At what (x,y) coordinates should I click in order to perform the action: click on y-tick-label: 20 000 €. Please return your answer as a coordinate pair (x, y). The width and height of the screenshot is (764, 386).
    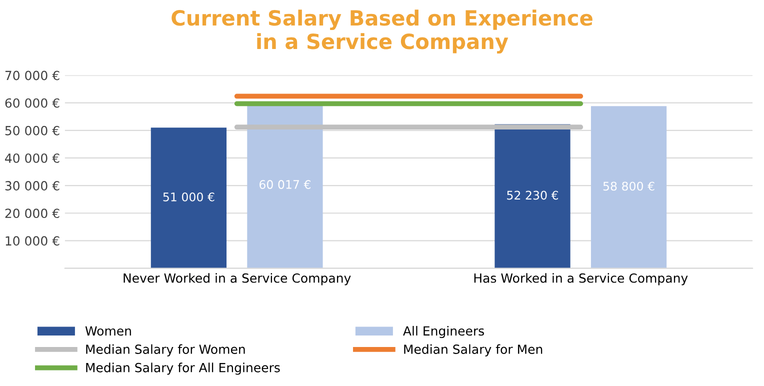
    Looking at the image, I should click on (32, 213).